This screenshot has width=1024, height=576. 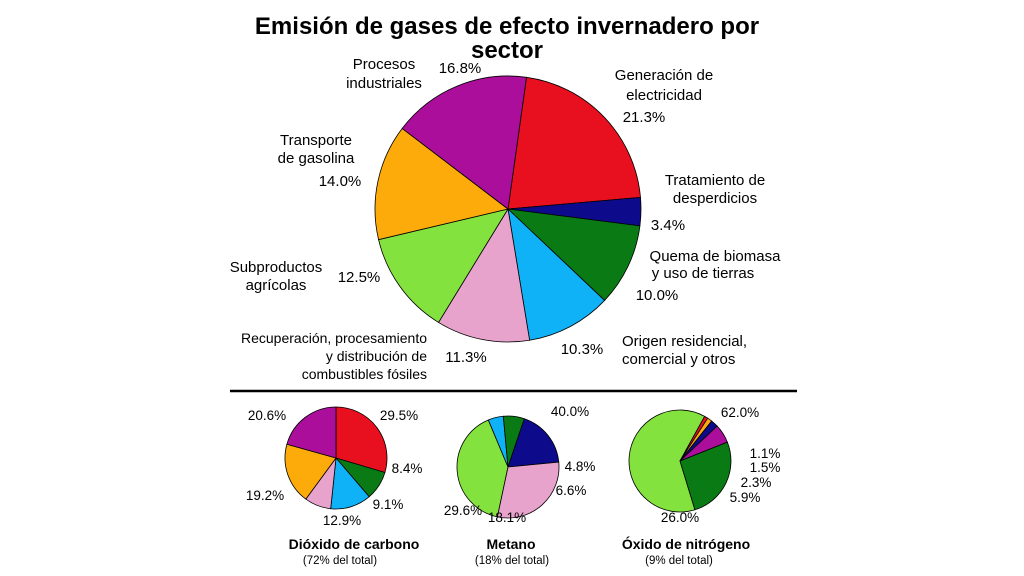 What do you see at coordinates (686, 543) in the screenshot?
I see `n2o-title: Óxido de nitrógeno` at bounding box center [686, 543].